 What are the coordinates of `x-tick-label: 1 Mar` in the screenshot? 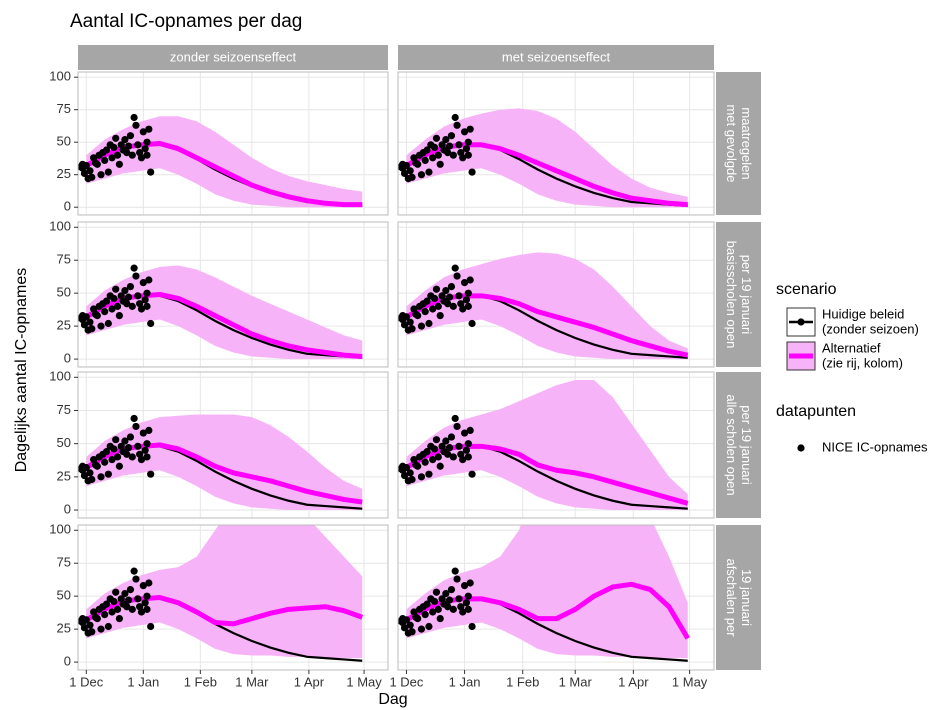 It's located at (576, 681).